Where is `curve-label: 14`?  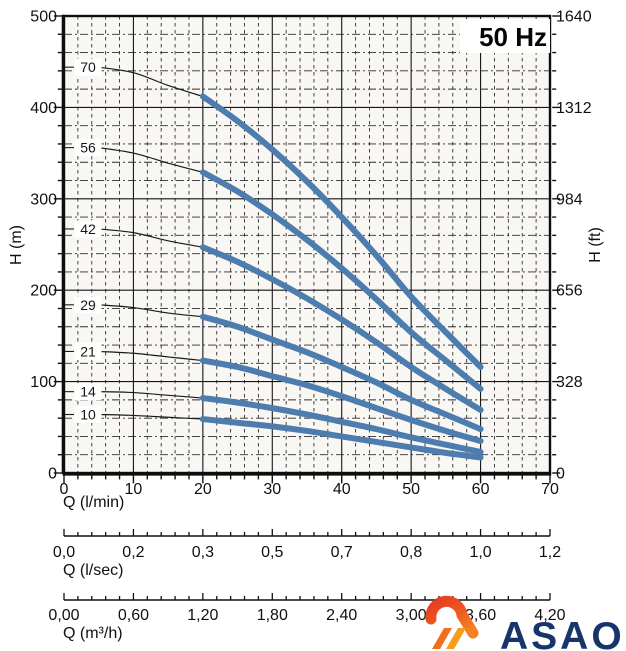
curve-label: 14 is located at coordinates (88, 392).